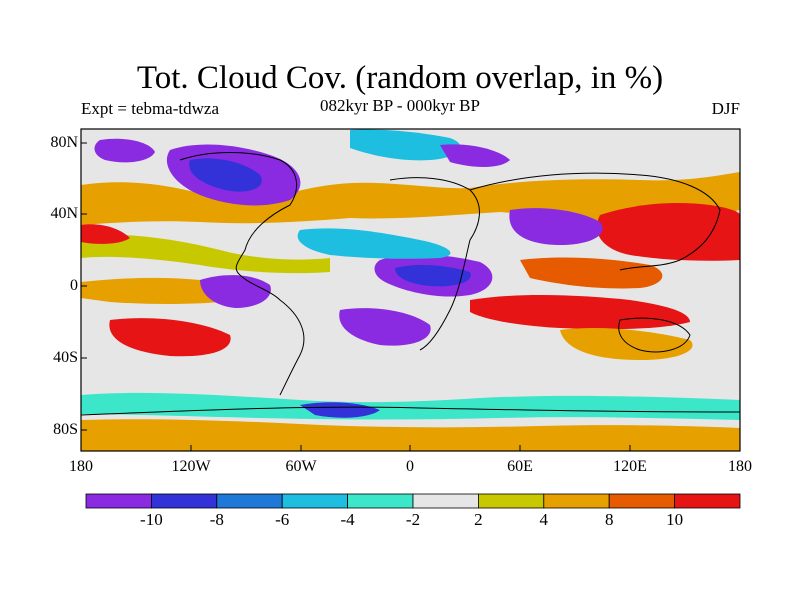 This screenshot has width=800, height=600. Describe the element at coordinates (410, 466) in the screenshot. I see `lon-label-0: 0` at that location.